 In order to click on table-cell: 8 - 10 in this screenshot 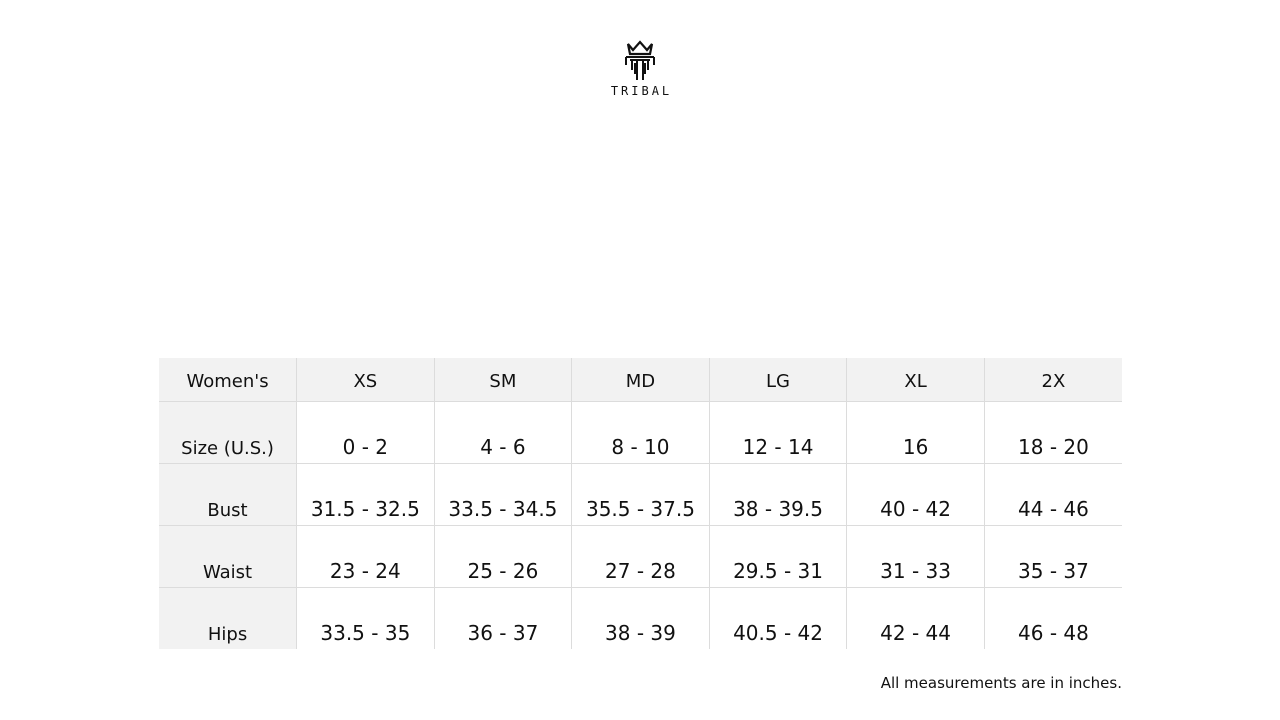, I will do `click(640, 432)`.